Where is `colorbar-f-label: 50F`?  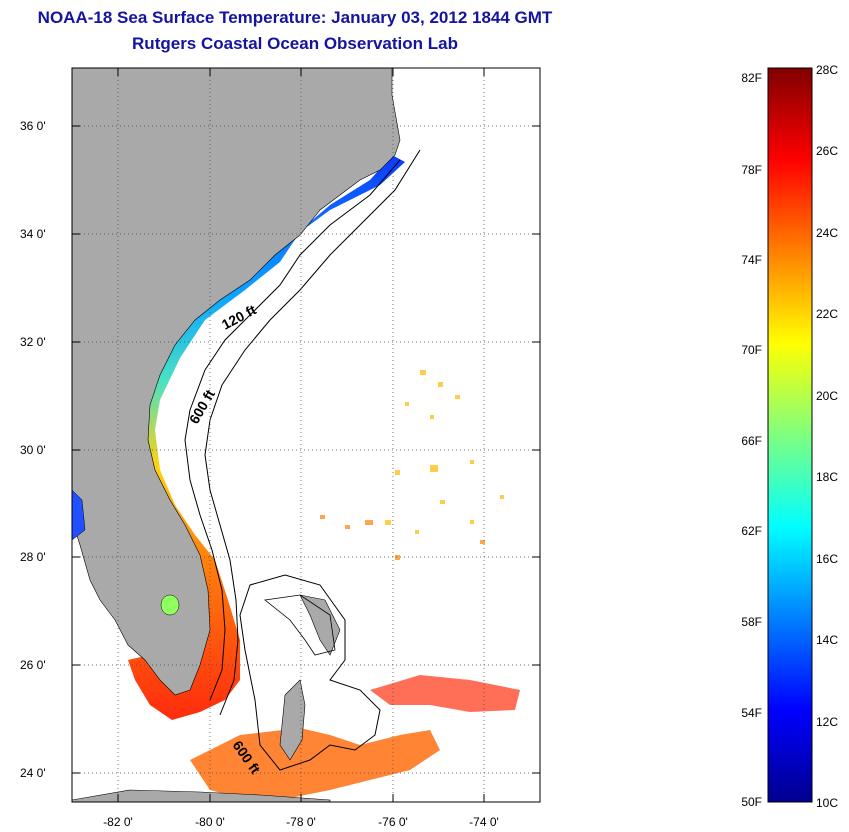 colorbar-f-label: 50F is located at coordinates (751, 802).